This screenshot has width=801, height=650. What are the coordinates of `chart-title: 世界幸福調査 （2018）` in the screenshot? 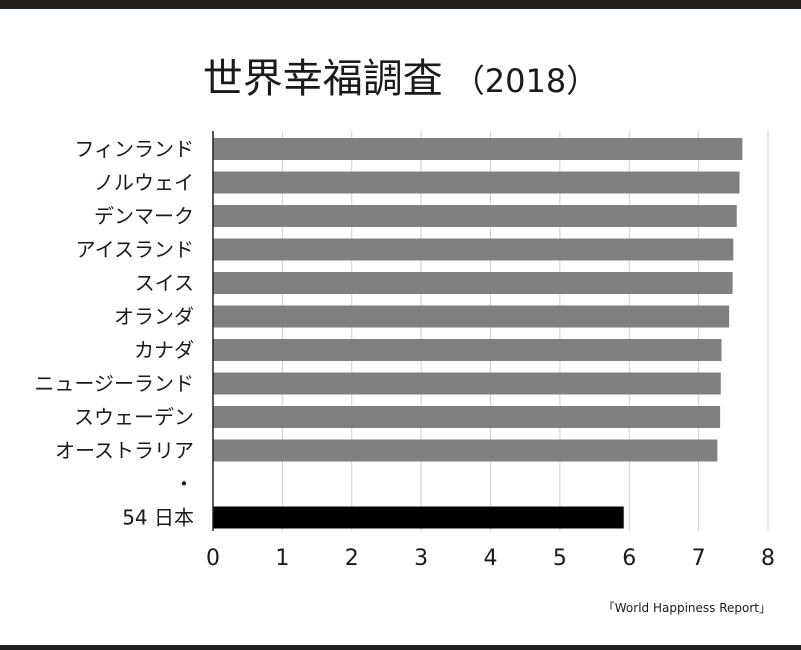 It's located at (400, 75).